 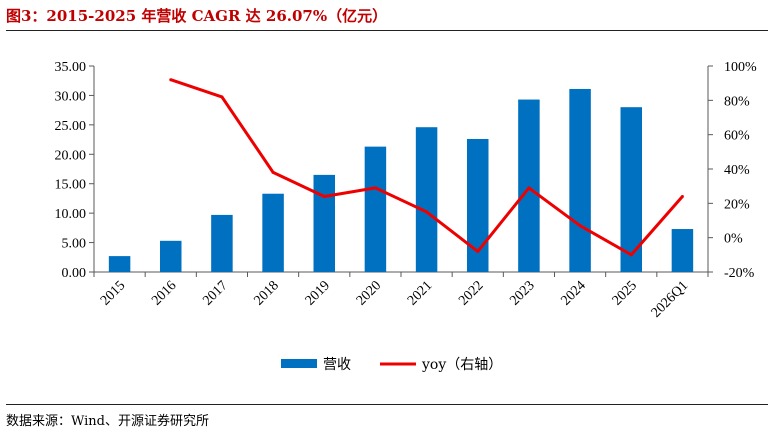 I want to click on y-right-tick-label: -20%, so click(x=739, y=273).